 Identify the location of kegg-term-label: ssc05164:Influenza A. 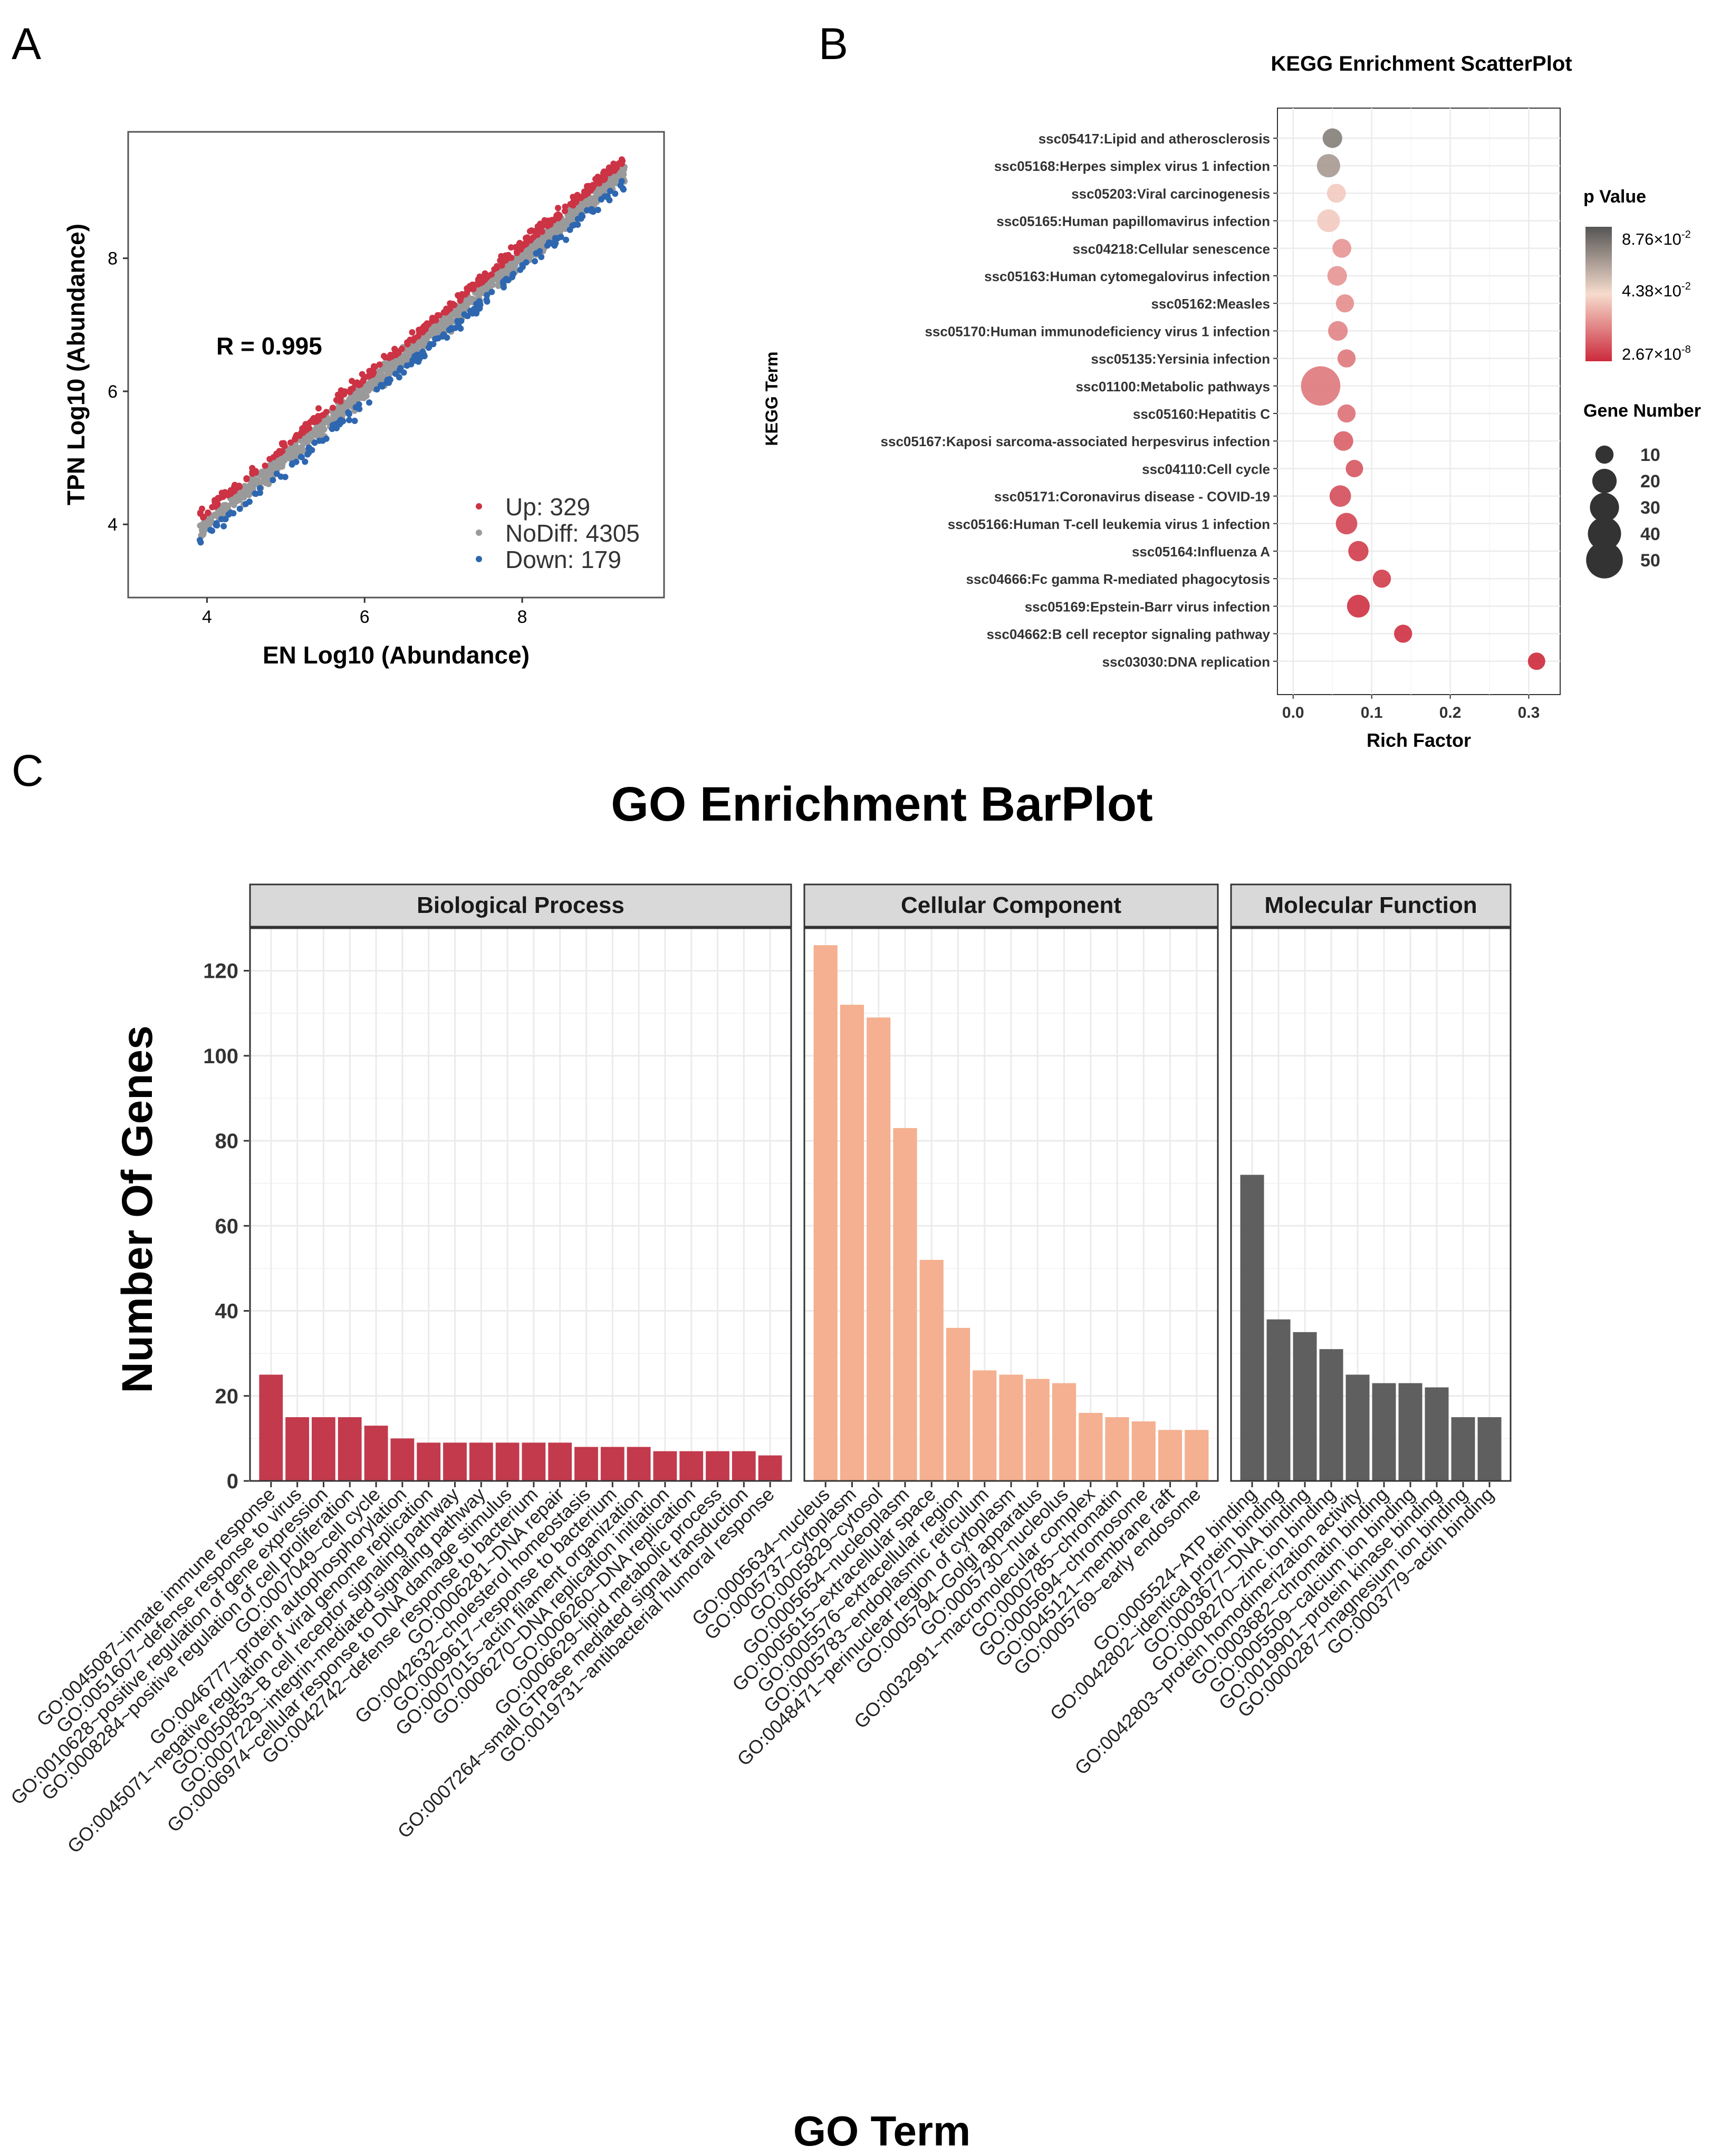
(1201, 552).